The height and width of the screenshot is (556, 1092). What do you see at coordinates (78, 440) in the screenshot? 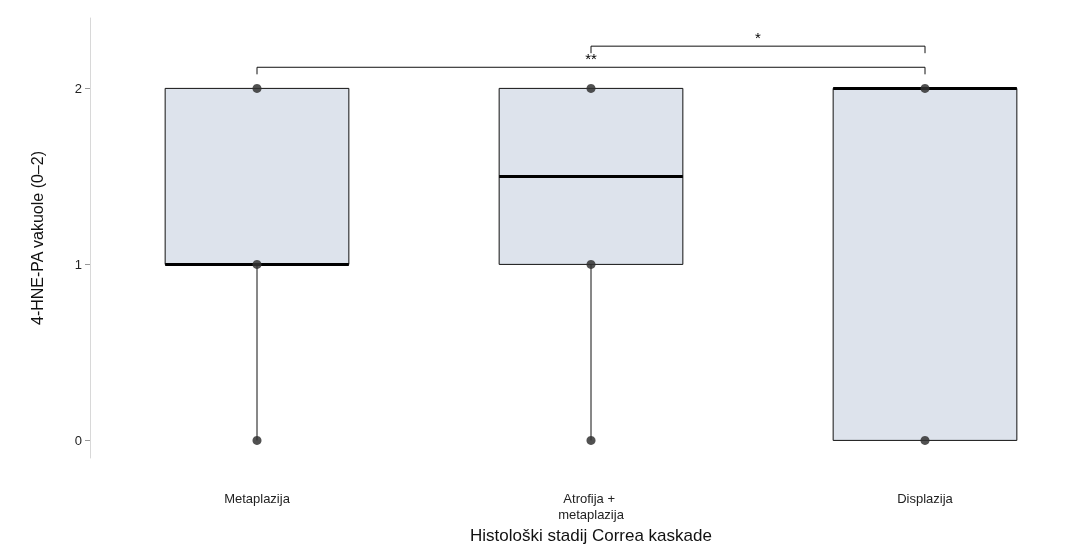
I see `y-tick-label: 0` at bounding box center [78, 440].